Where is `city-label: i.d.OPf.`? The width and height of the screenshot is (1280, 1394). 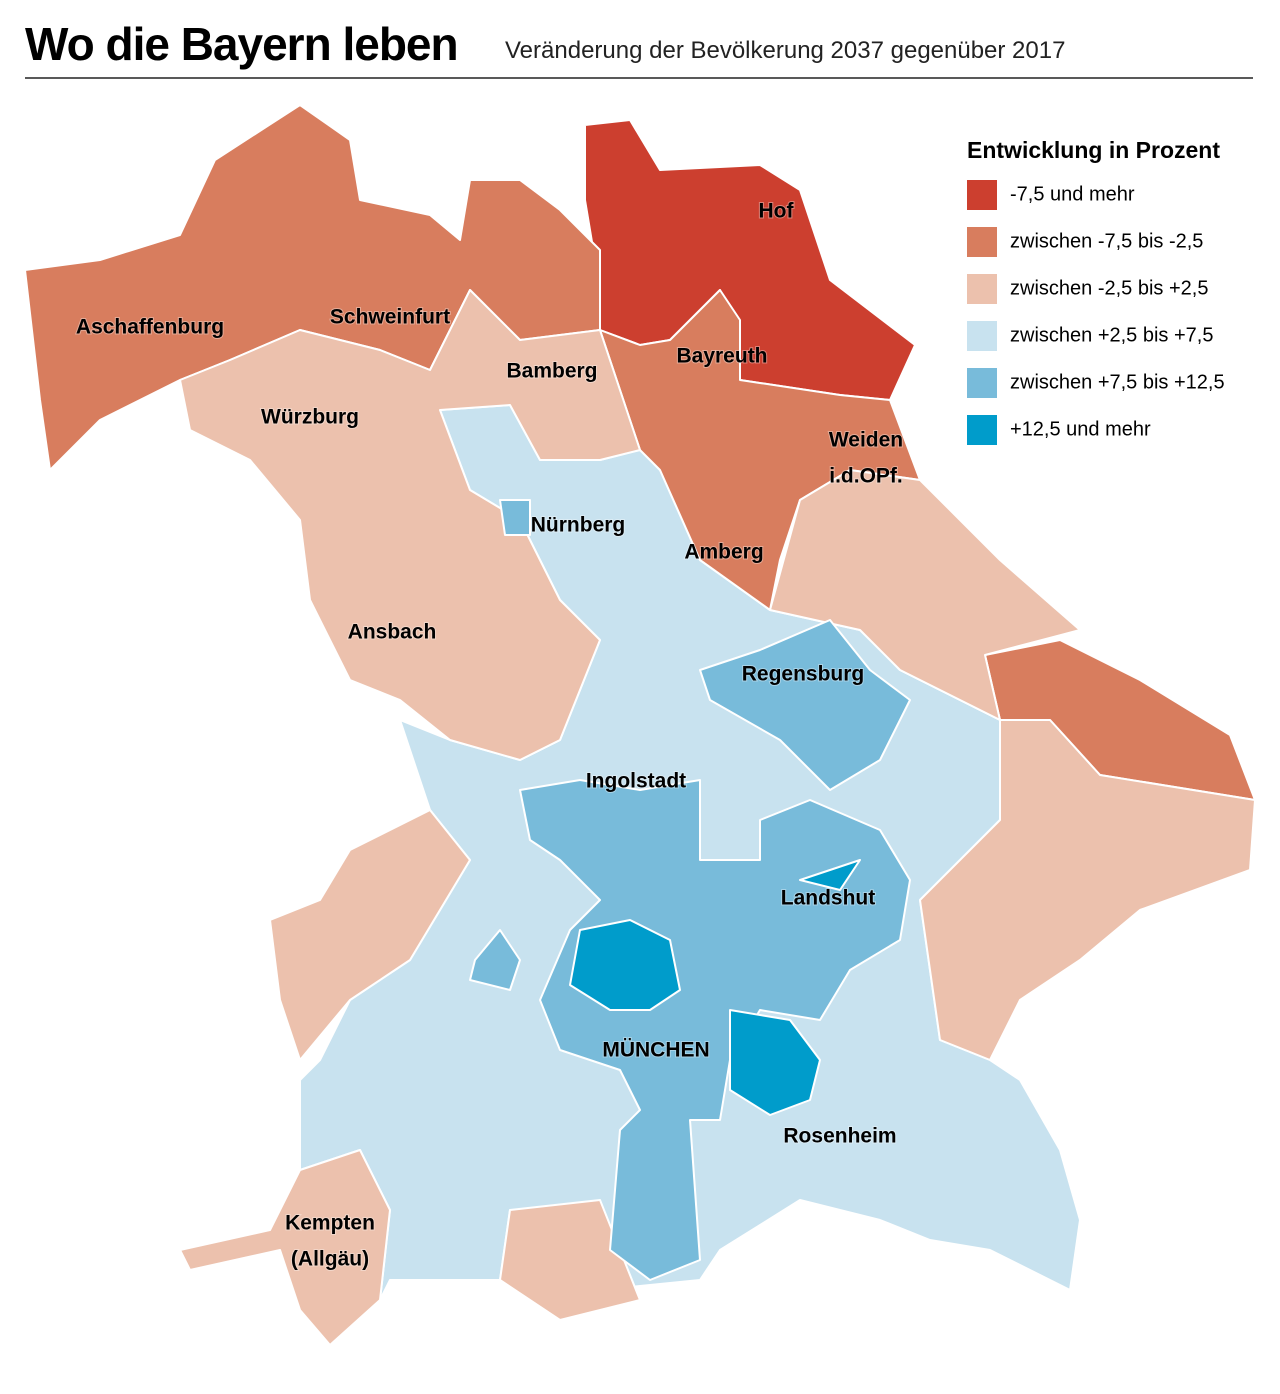
city-label: i.d.OPf. is located at coordinates (866, 476).